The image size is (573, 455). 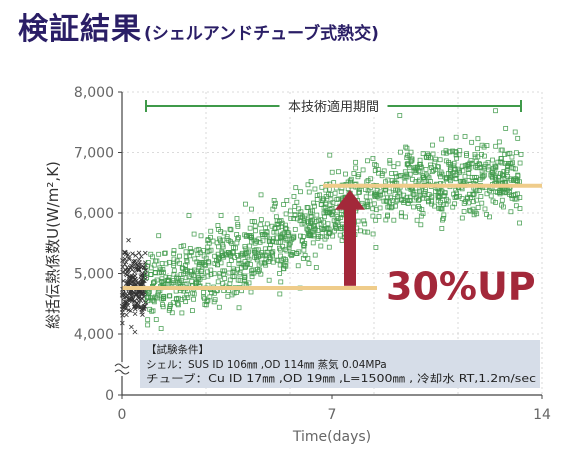 I want to click on x-tick-label: 0, so click(x=122, y=415).